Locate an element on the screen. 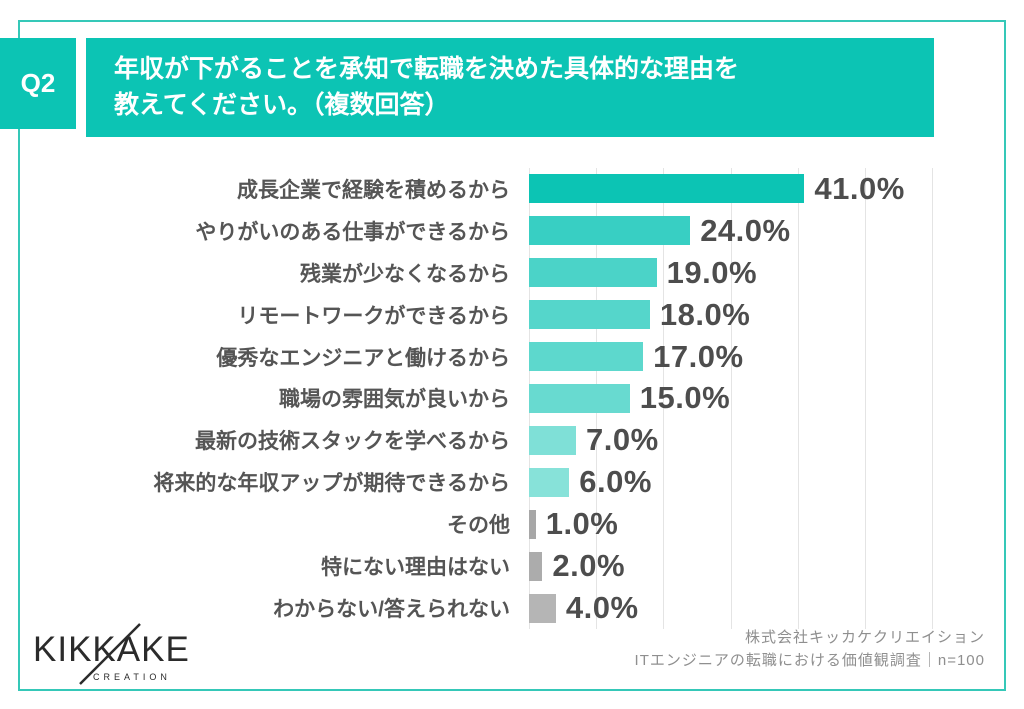  source-company: 株式会社キッカケクリエイション is located at coordinates (864, 637).